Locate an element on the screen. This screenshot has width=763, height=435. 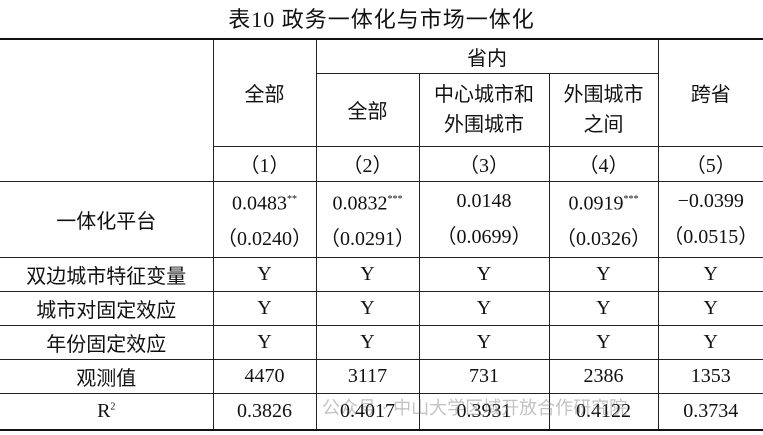
standard-error: （0.0326） is located at coordinates (604, 239).